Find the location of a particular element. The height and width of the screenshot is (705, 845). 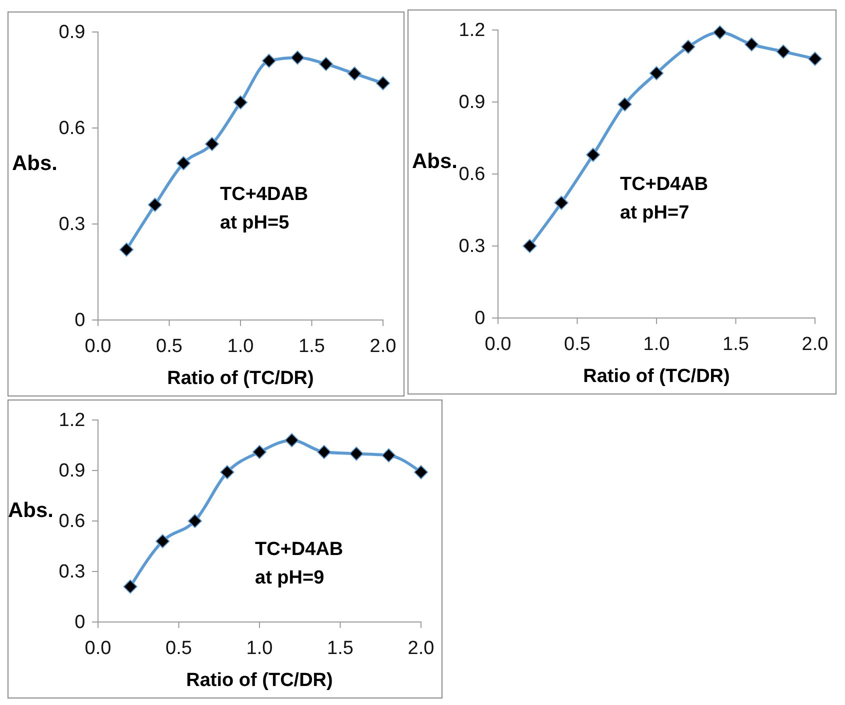

annotation: TC+4DAB at pH=5 is located at coordinates (264, 209).